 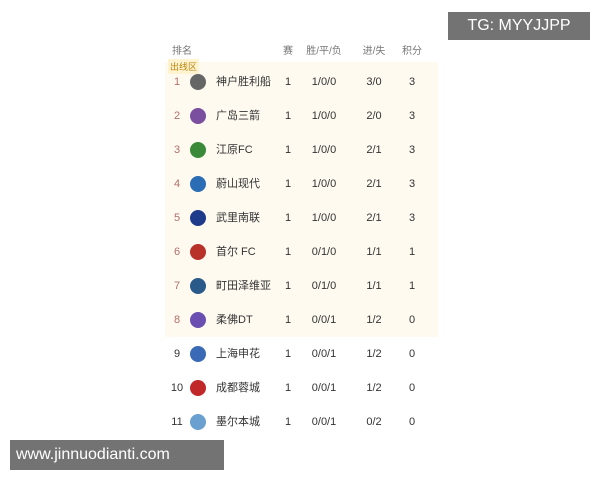 I want to click on goals: 2/0, so click(x=374, y=116).